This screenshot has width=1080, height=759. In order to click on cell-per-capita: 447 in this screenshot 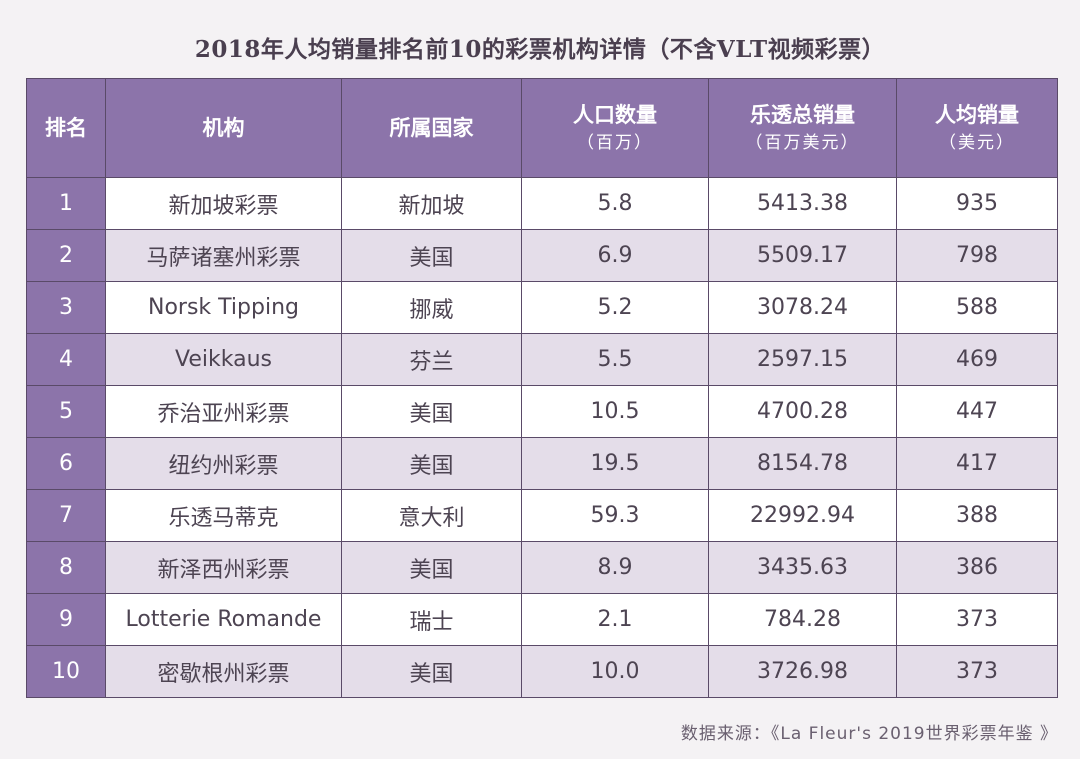, I will do `click(977, 411)`.